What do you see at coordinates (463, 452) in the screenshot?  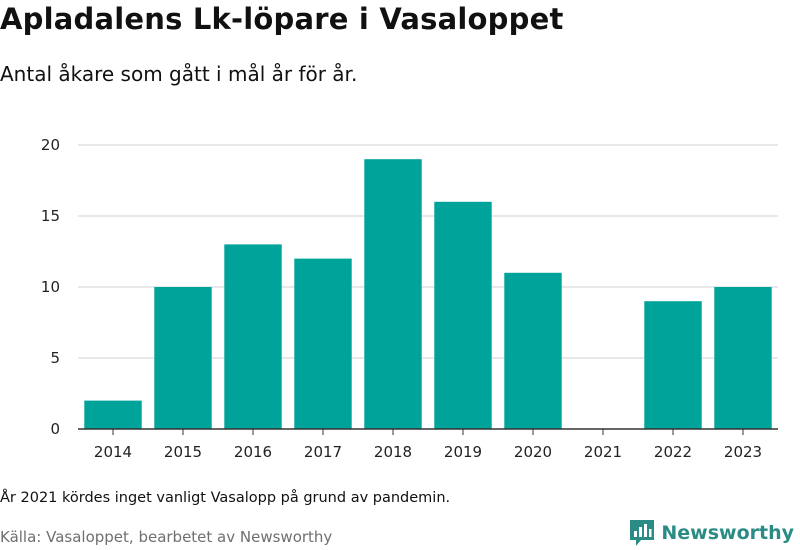 I see `x-tick-label: 2019` at bounding box center [463, 452].